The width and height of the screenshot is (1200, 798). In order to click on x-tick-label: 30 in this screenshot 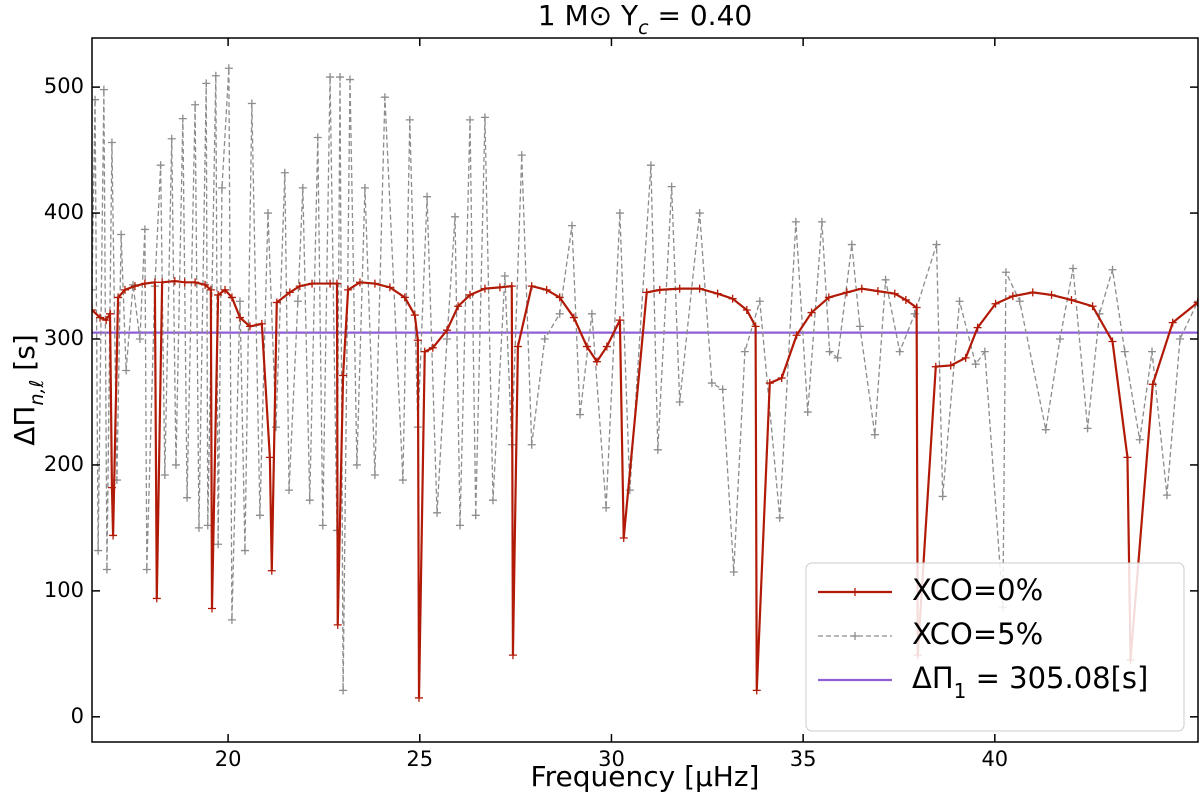, I will do `click(611, 759)`.